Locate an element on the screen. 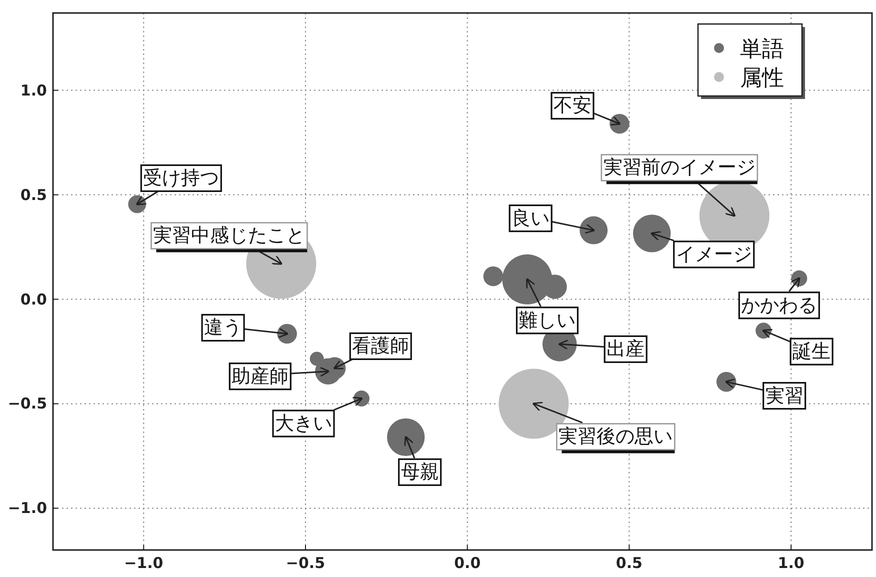 The height and width of the screenshot is (577, 876). x-tick-label: −1.0 is located at coordinates (144, 563).